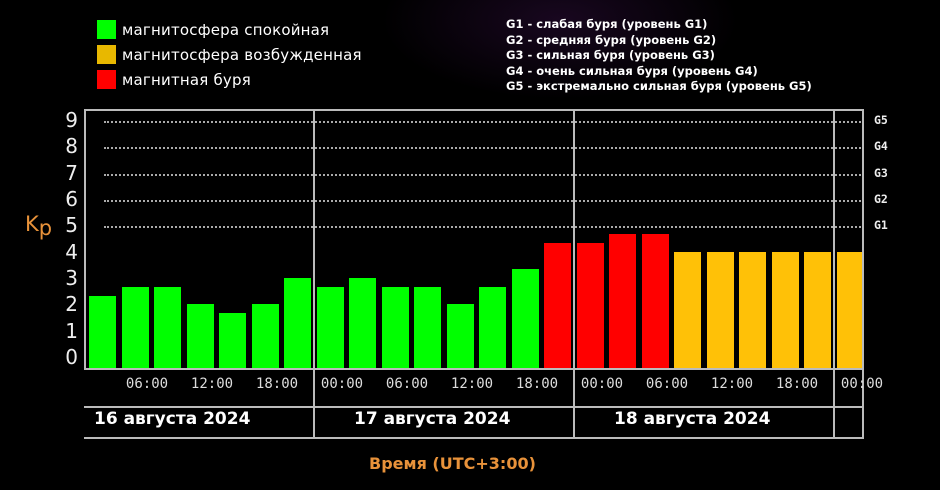 The image size is (940, 490). I want to click on date-label-day2: 17 августа 2024, so click(432, 419).